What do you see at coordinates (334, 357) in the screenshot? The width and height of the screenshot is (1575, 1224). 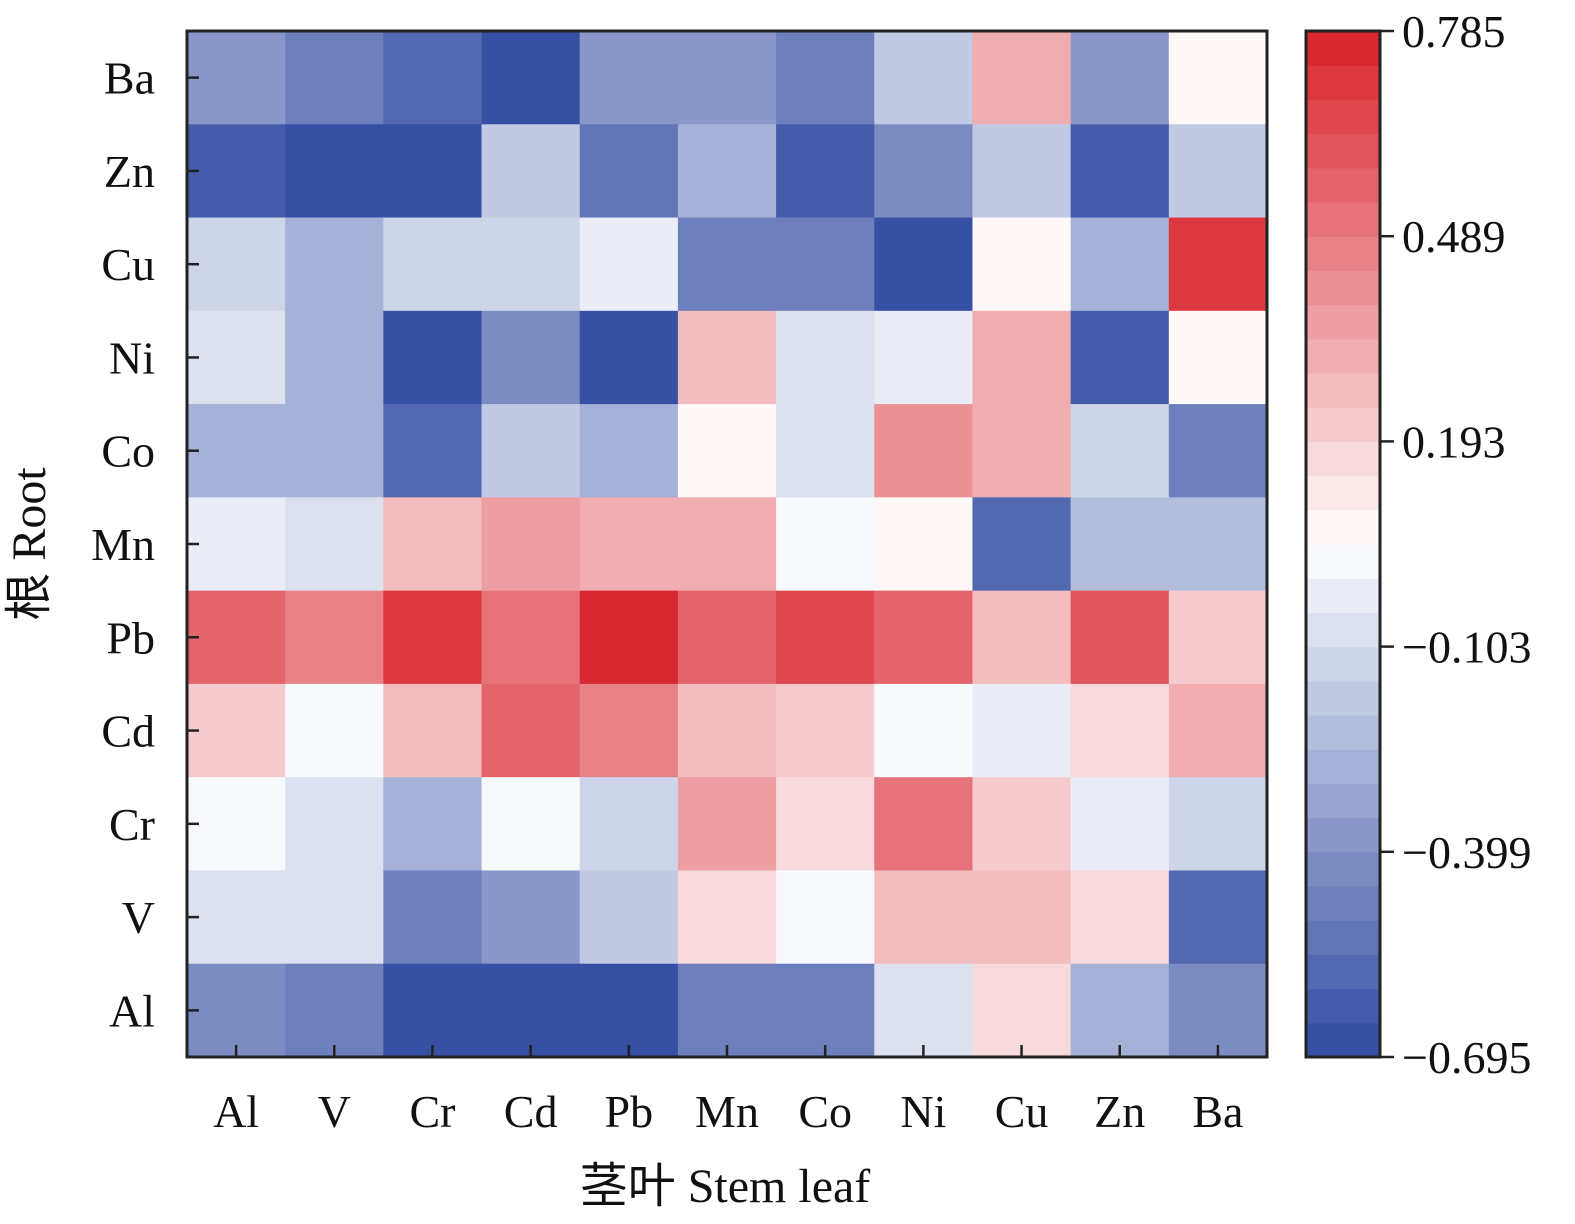 I see `heatmap-cell-ni-v` at bounding box center [334, 357].